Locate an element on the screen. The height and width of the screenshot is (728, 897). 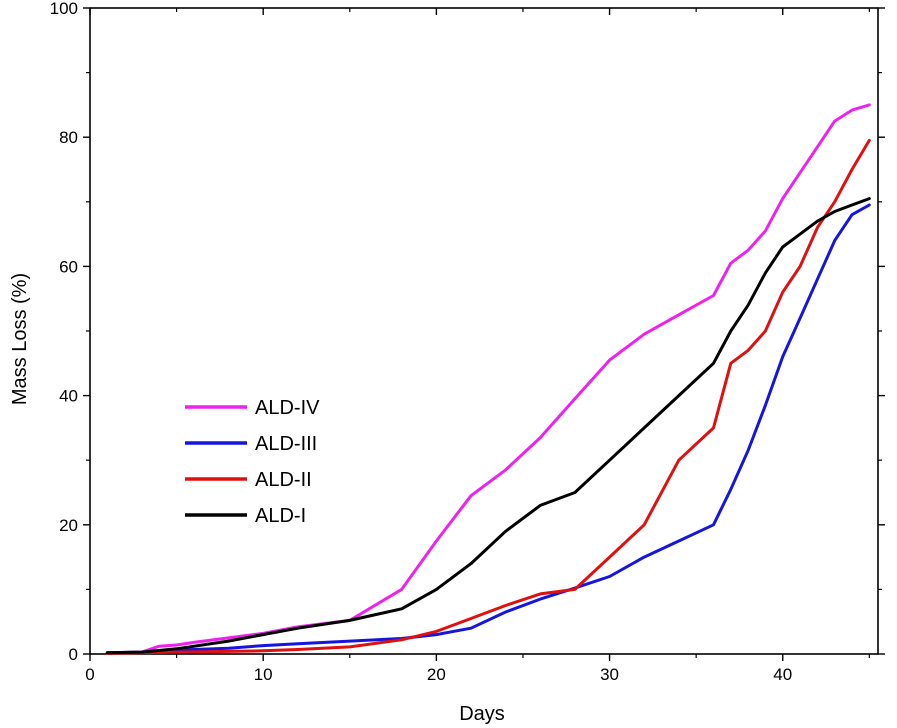
y-tick-label: 60 is located at coordinates (68, 266).